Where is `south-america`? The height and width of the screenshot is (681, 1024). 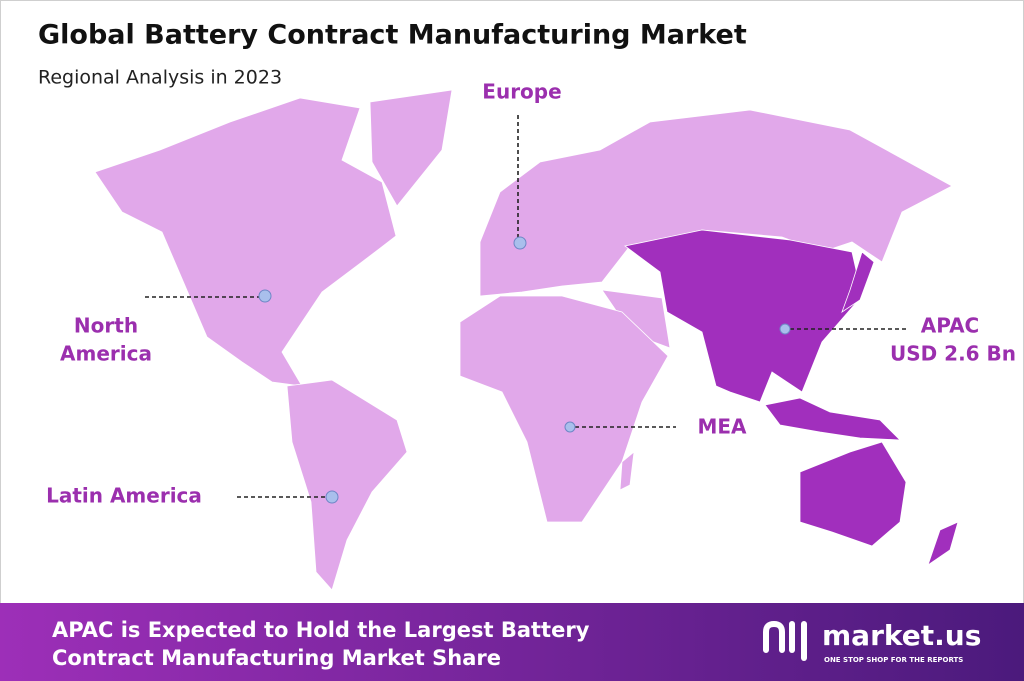
south-america is located at coordinates (347, 485).